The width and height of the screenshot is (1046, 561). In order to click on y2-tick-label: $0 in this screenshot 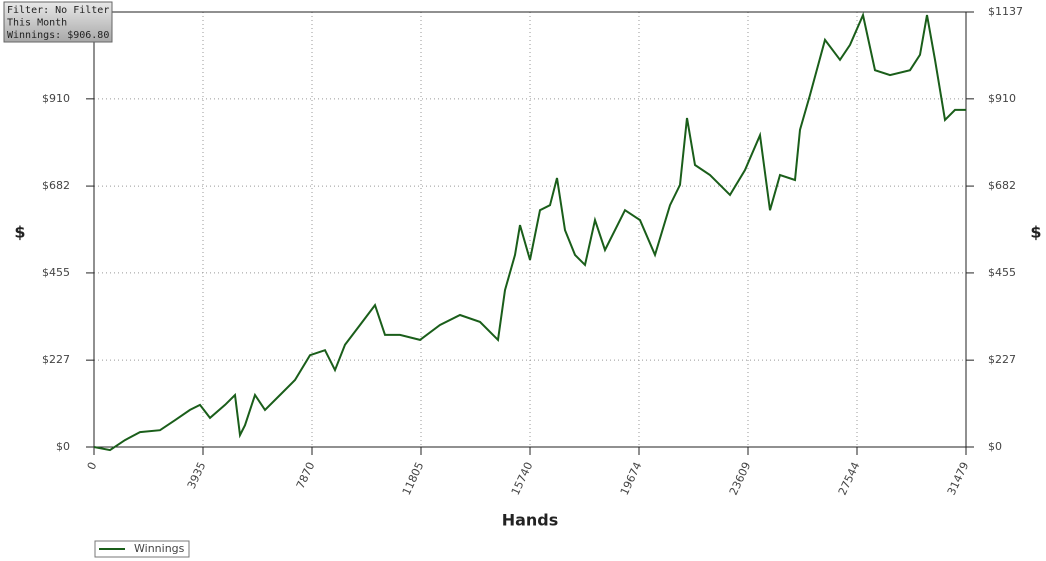, I will do `click(995, 446)`.